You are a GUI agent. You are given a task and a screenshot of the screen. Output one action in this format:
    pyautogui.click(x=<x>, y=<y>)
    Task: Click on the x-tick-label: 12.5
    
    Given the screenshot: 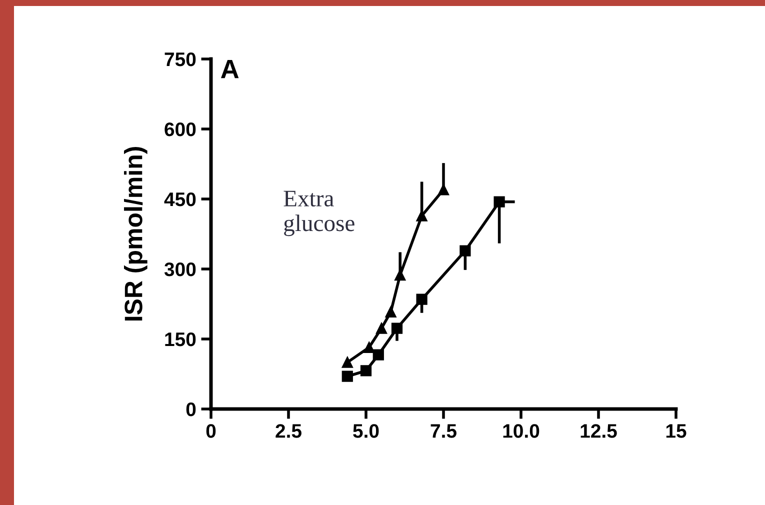 What is the action you would take?
    pyautogui.click(x=598, y=431)
    